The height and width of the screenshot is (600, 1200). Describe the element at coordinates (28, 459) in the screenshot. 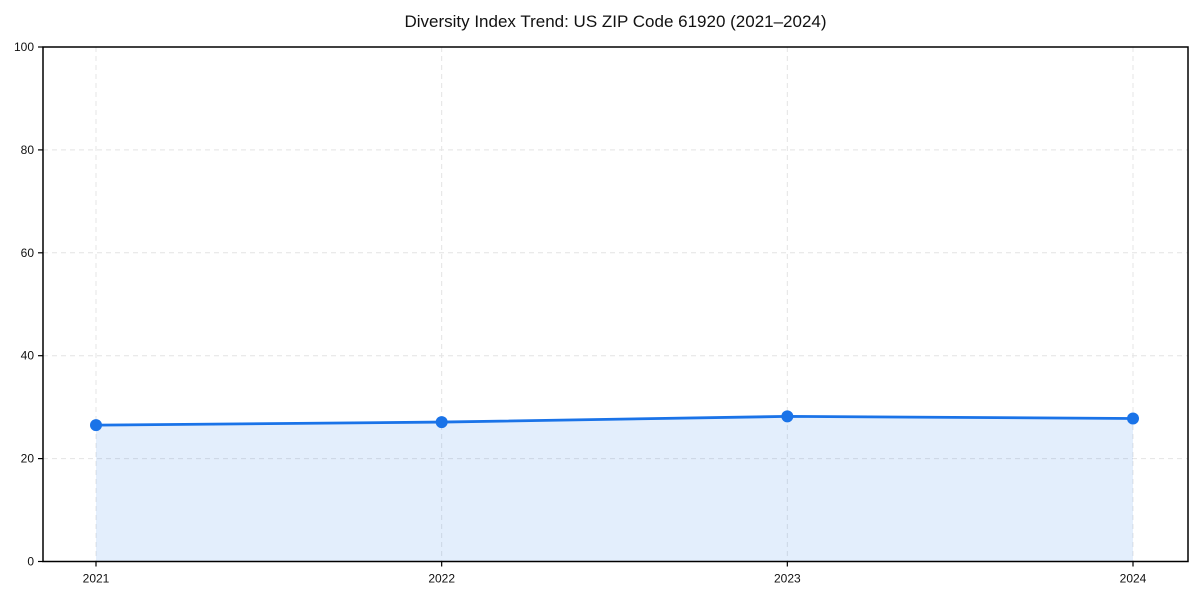

I see `y-tick-label: 20` at that location.